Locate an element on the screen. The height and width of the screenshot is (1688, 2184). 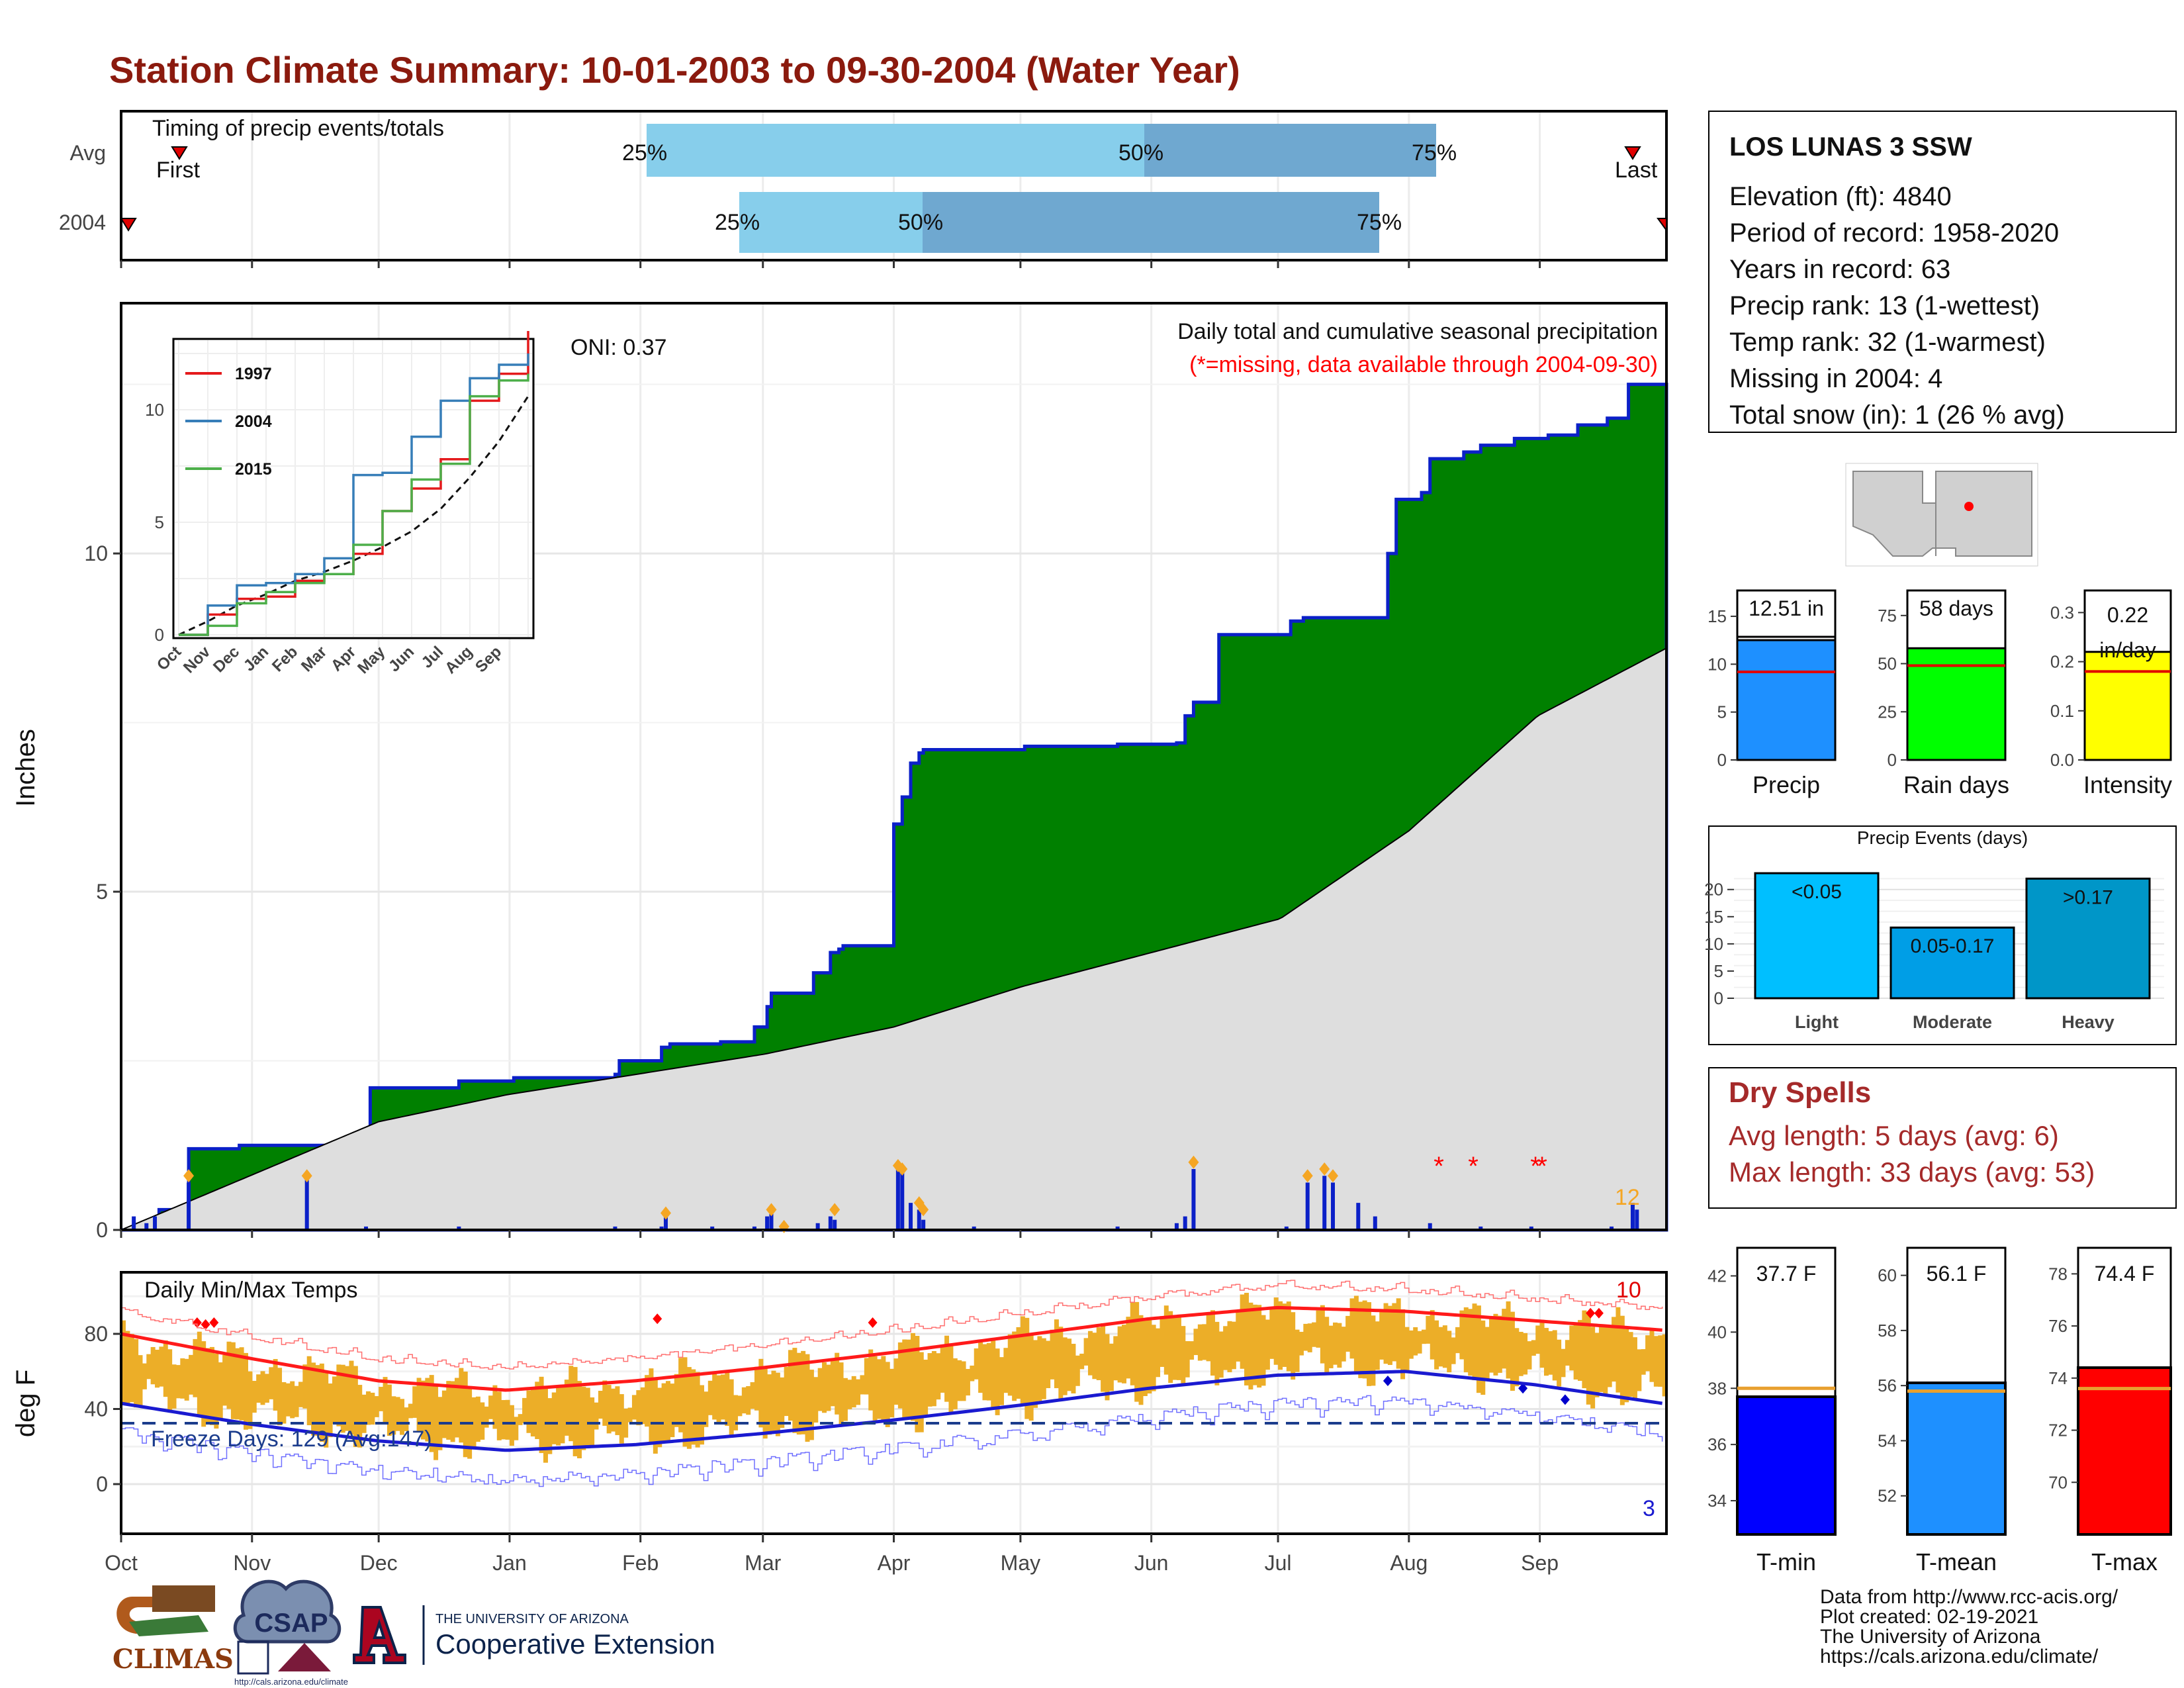
month-label: Apr is located at coordinates (894, 1563).